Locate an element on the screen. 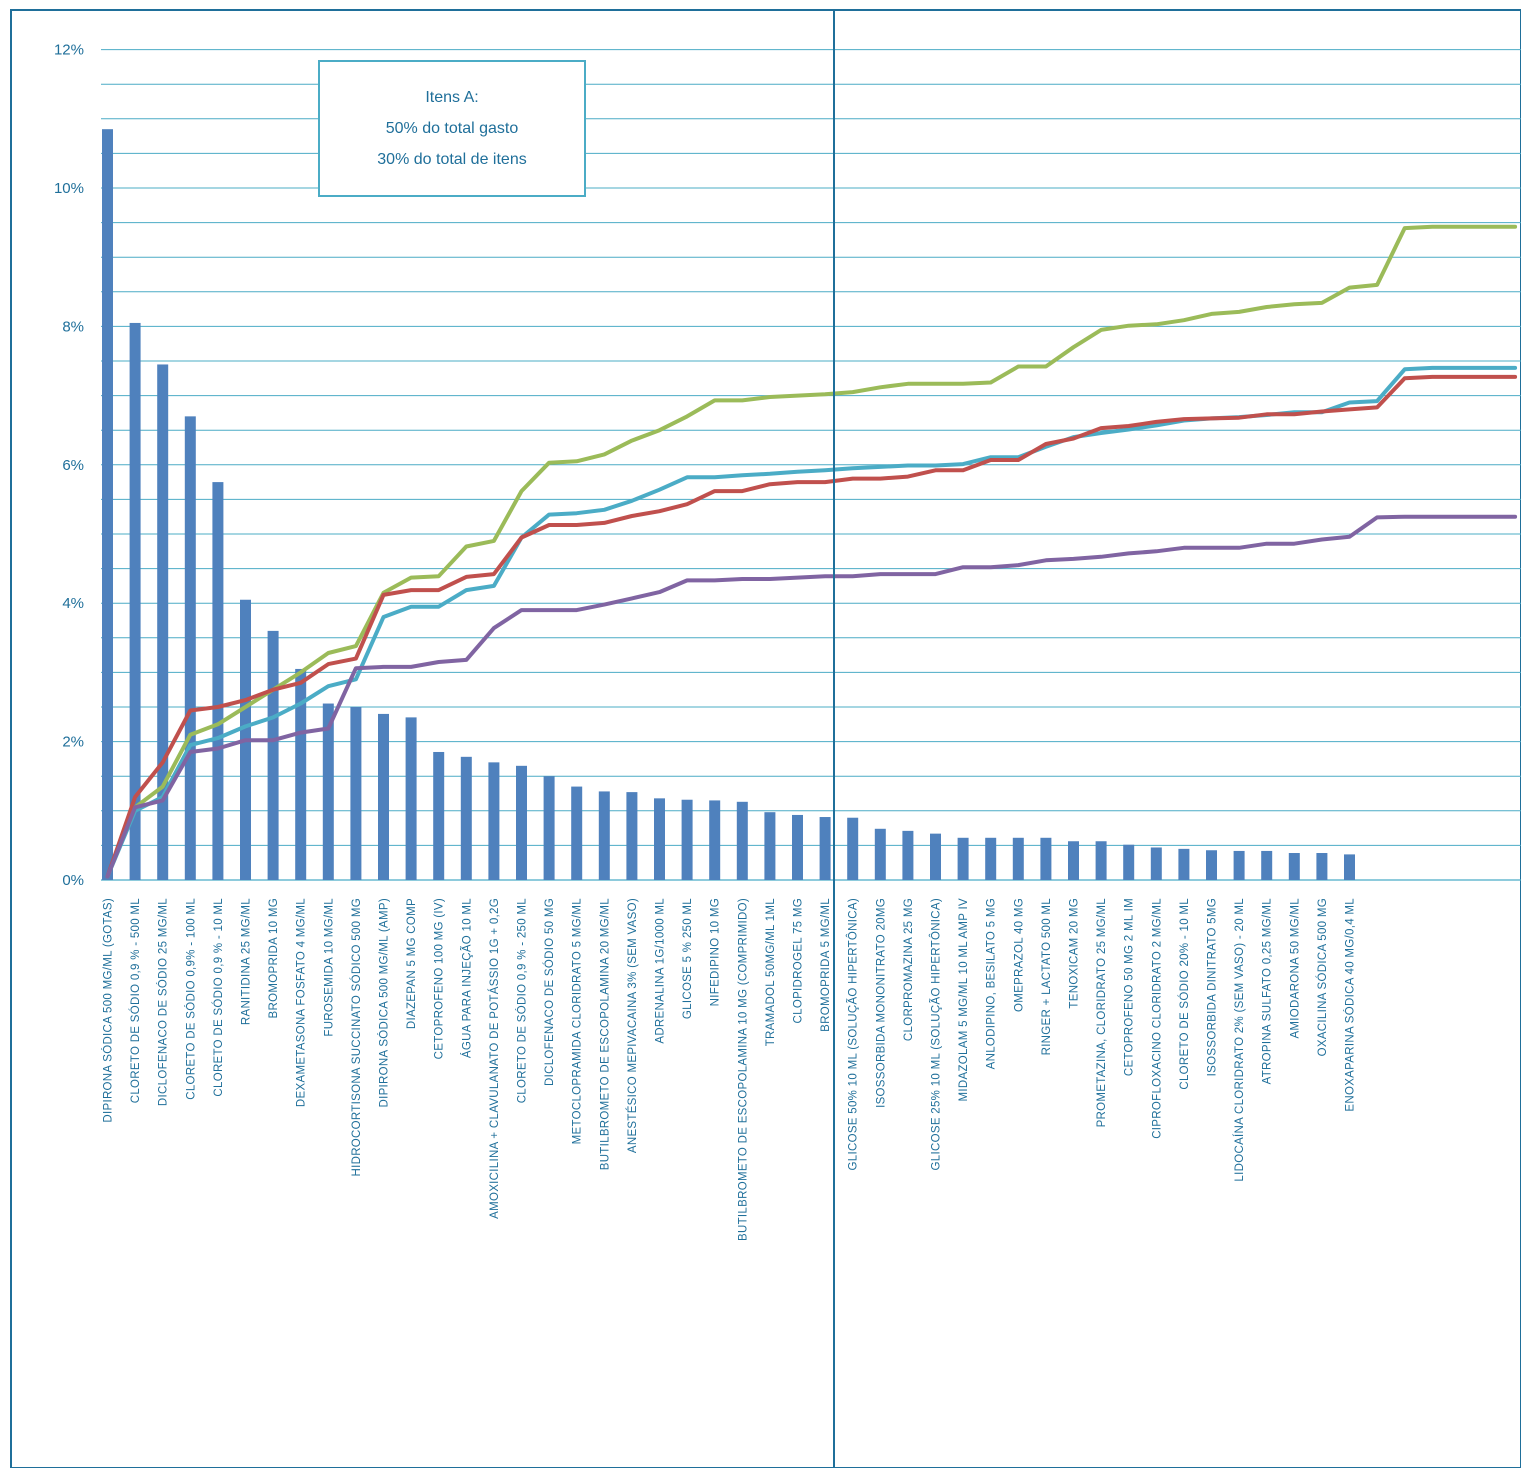 This screenshot has width=1521, height=1468. x-tick-label: GLICOSE 50% 10 ML (SOLUÇÃO HIPERTÔNICA) is located at coordinates (853, 1034).